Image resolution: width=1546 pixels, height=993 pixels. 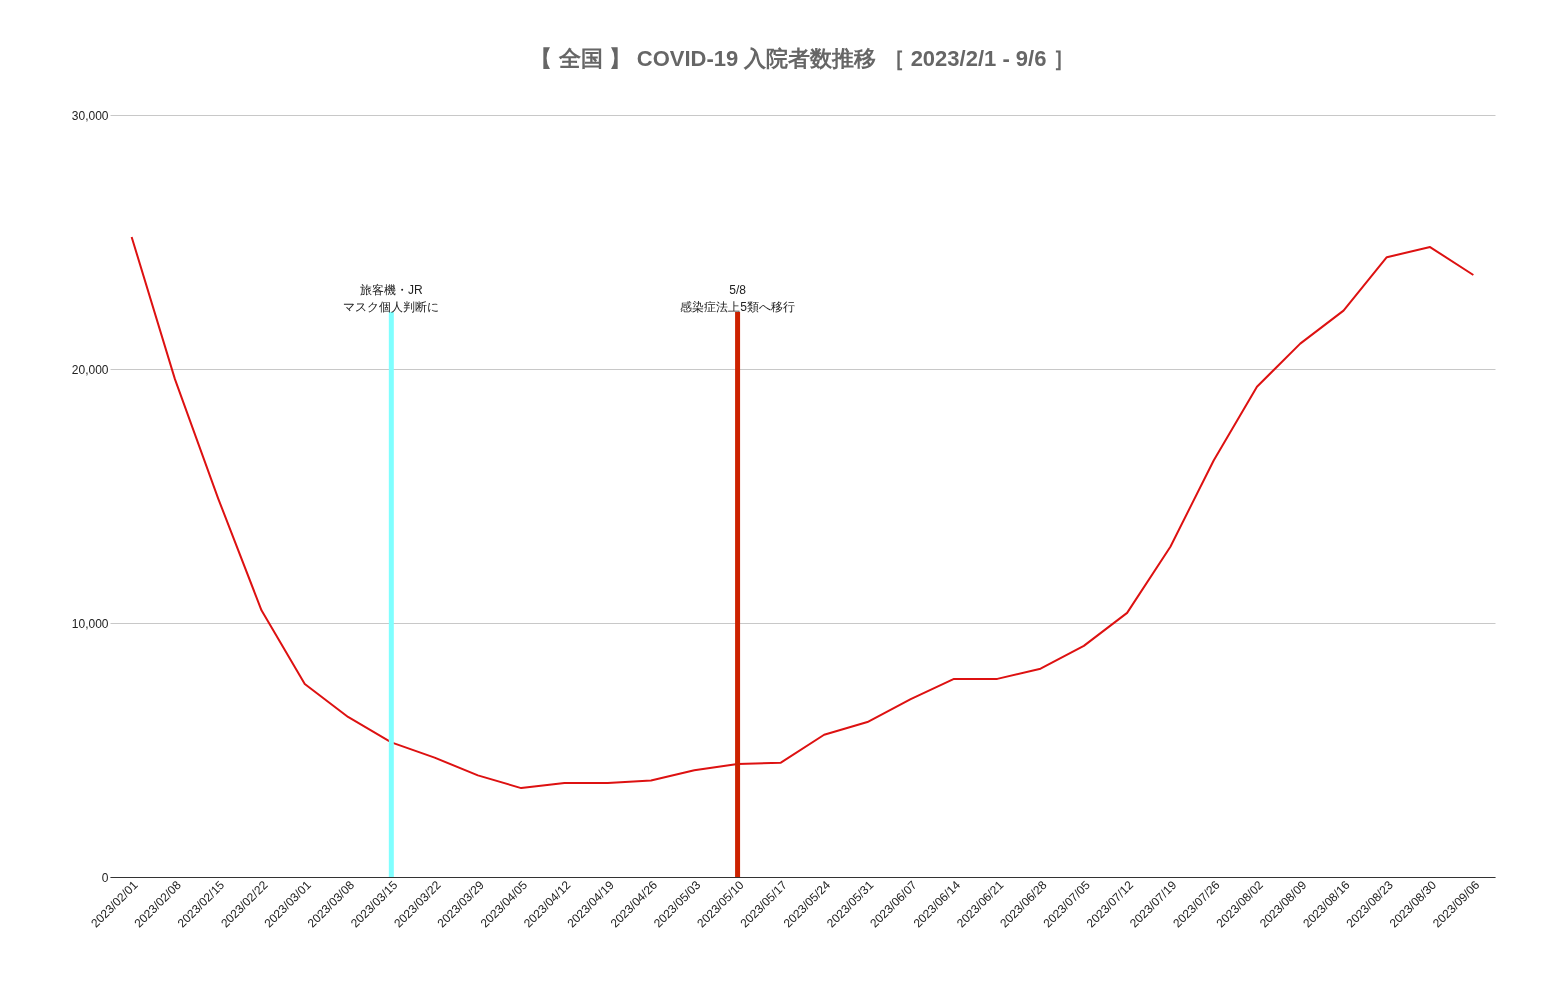 I want to click on y-tick-label: 30,000, so click(x=90, y=115).